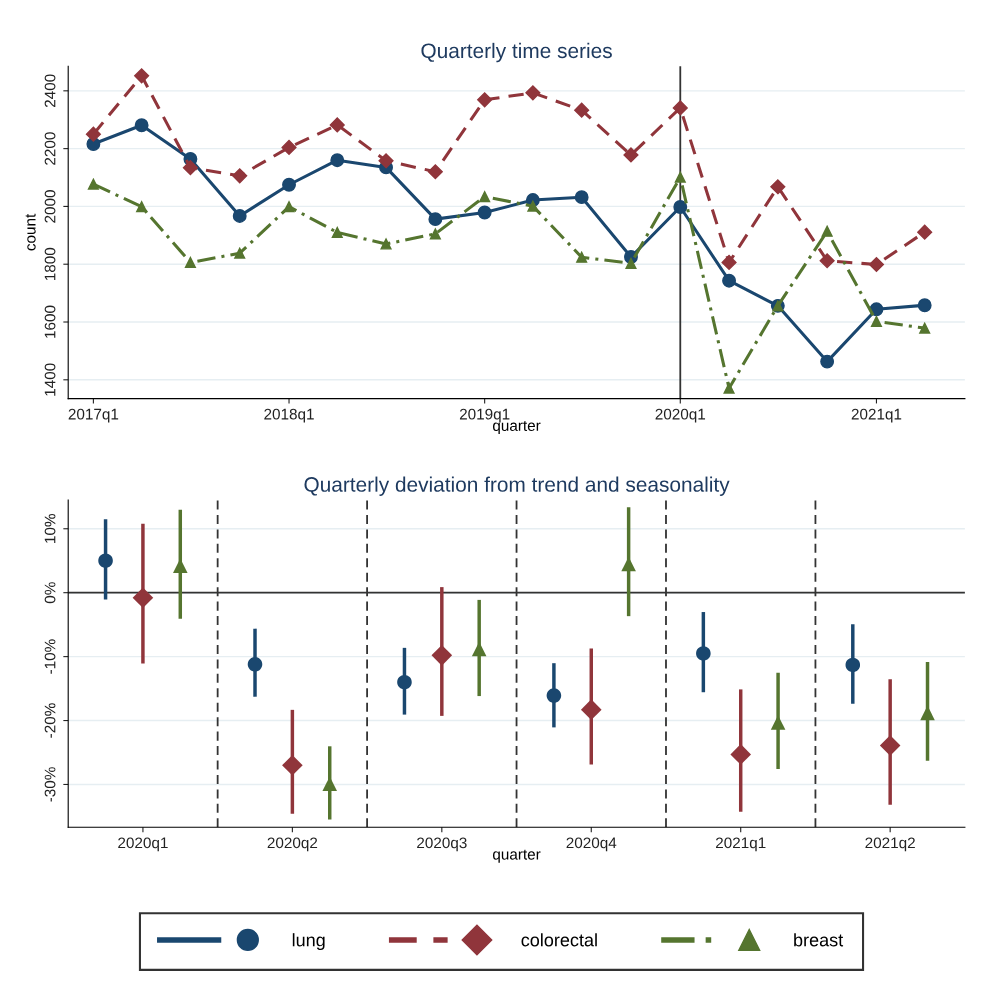 Image resolution: width=1003 pixels, height=1004 pixels. Describe the element at coordinates (559, 940) in the screenshot. I see `legend-label: colorectal` at that location.